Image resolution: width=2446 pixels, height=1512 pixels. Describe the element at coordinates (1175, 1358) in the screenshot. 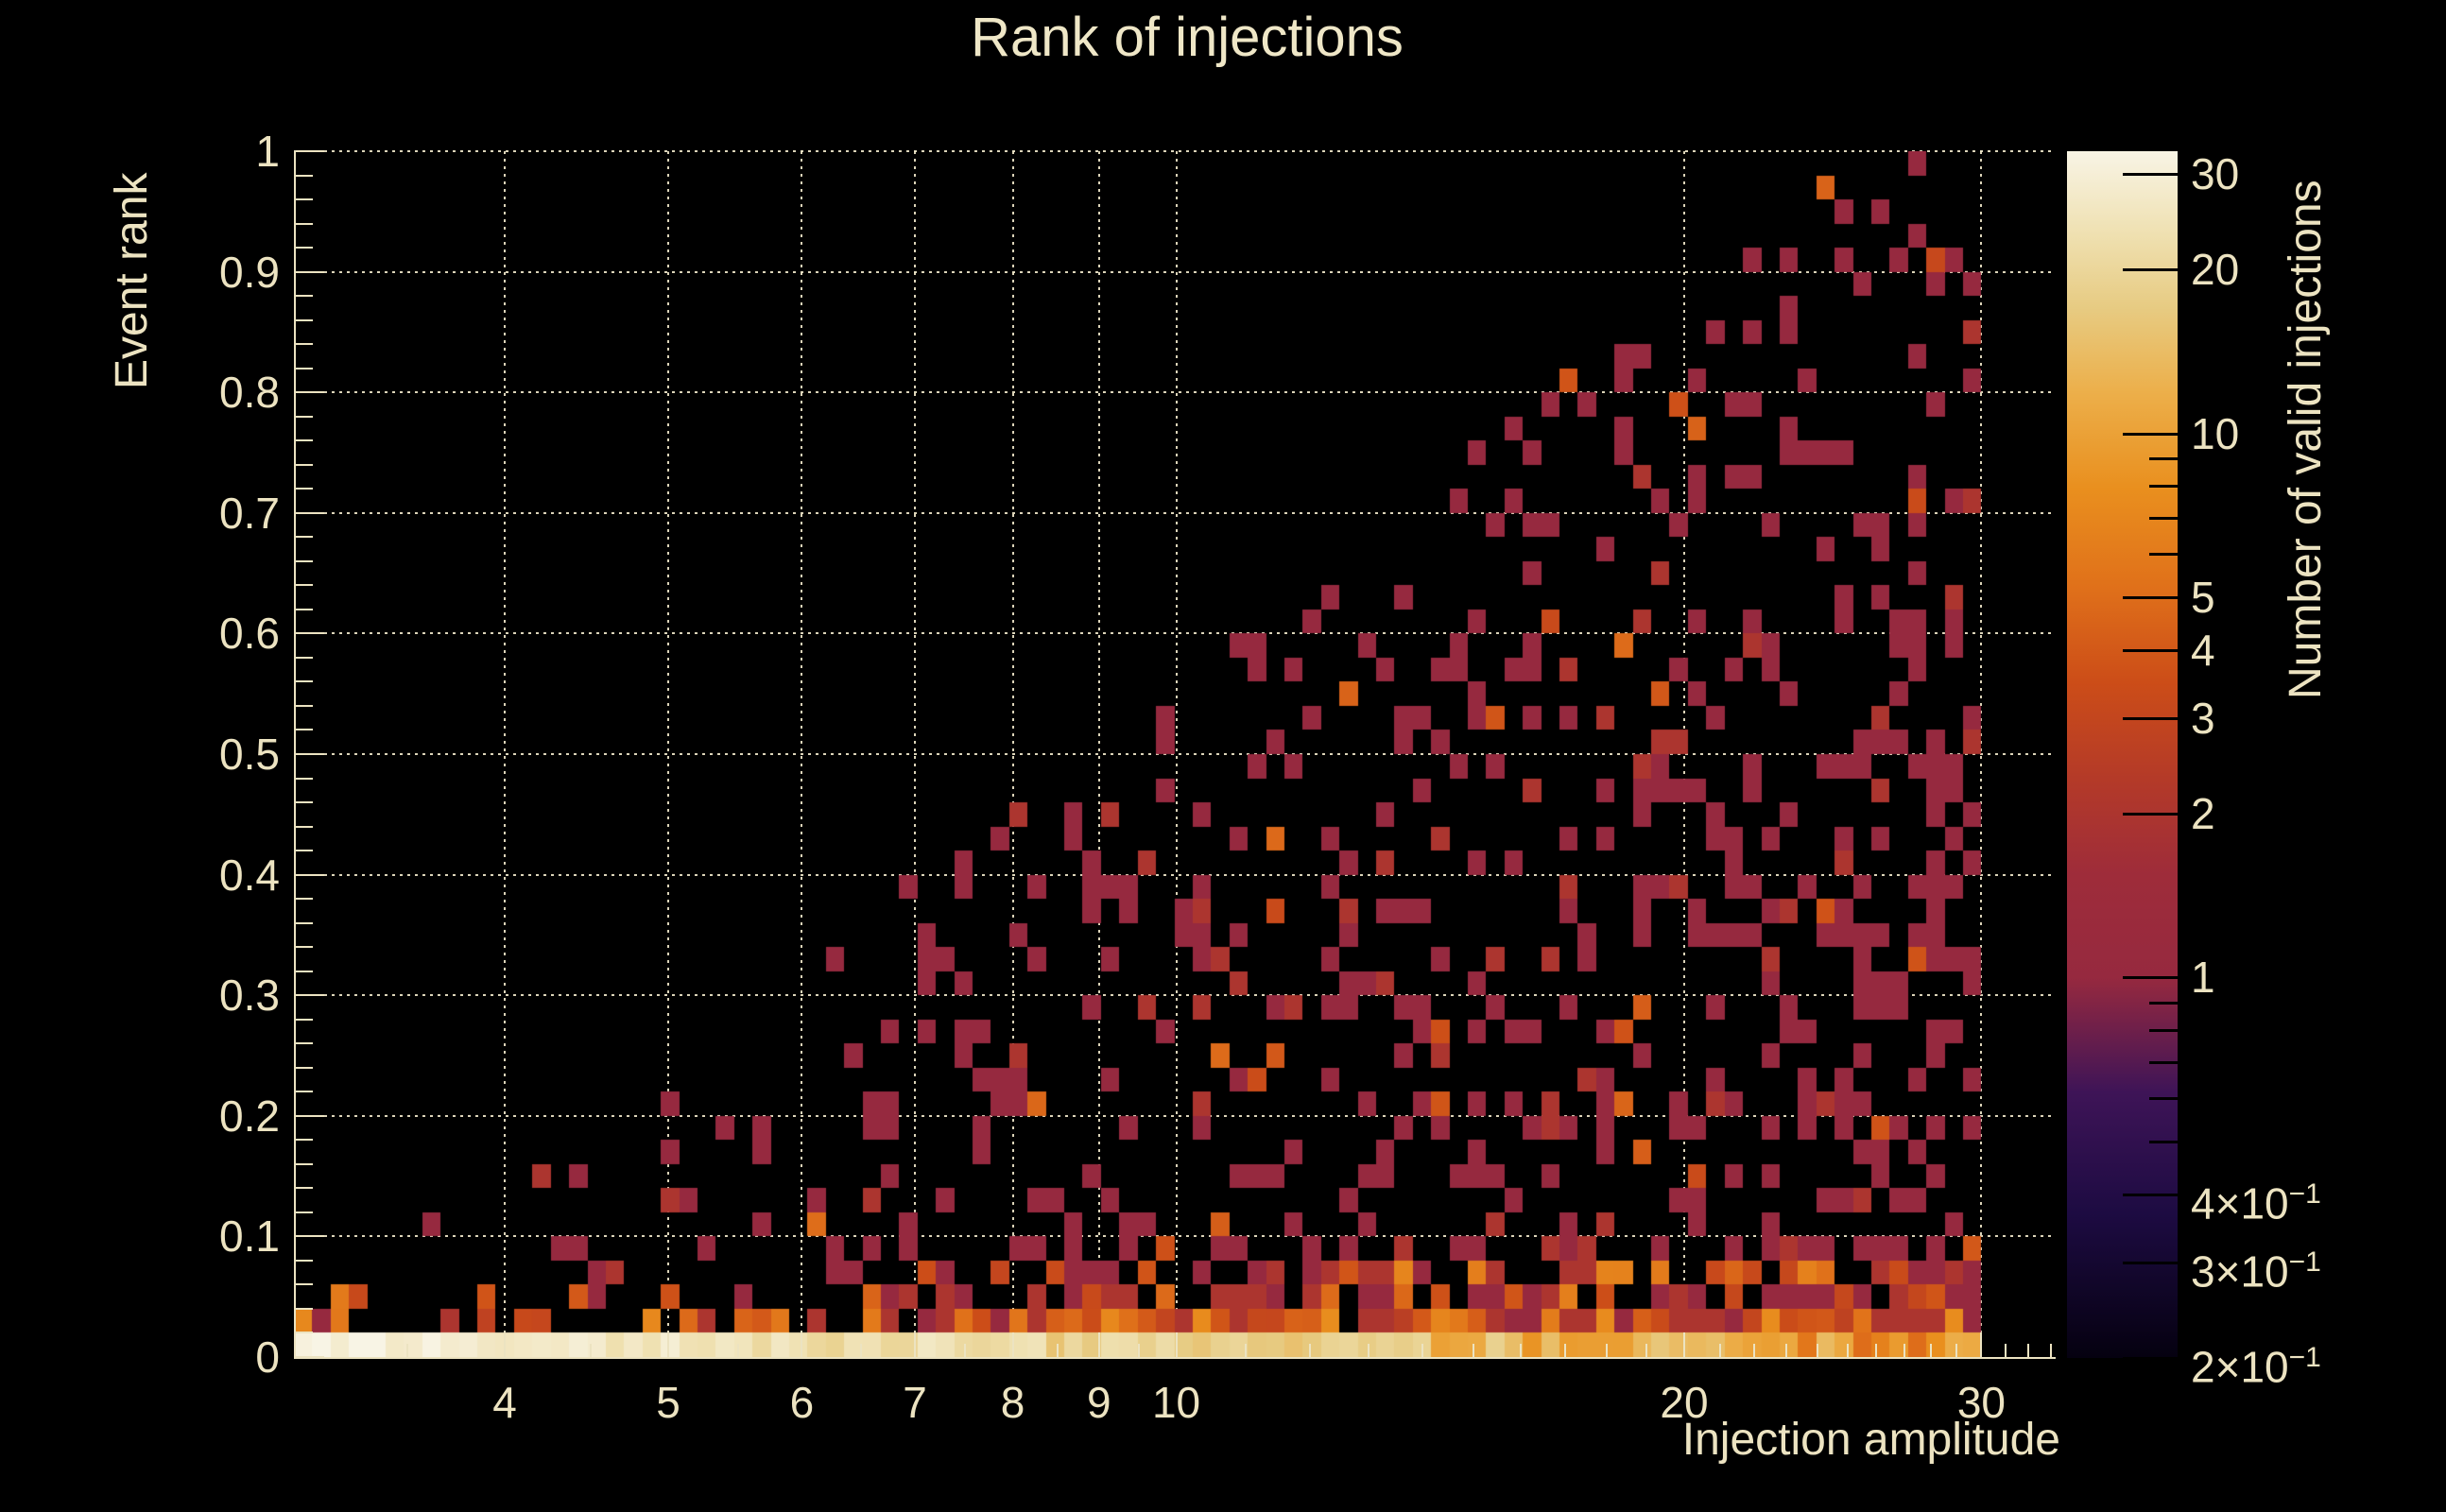

I see `x-axis-line` at that location.